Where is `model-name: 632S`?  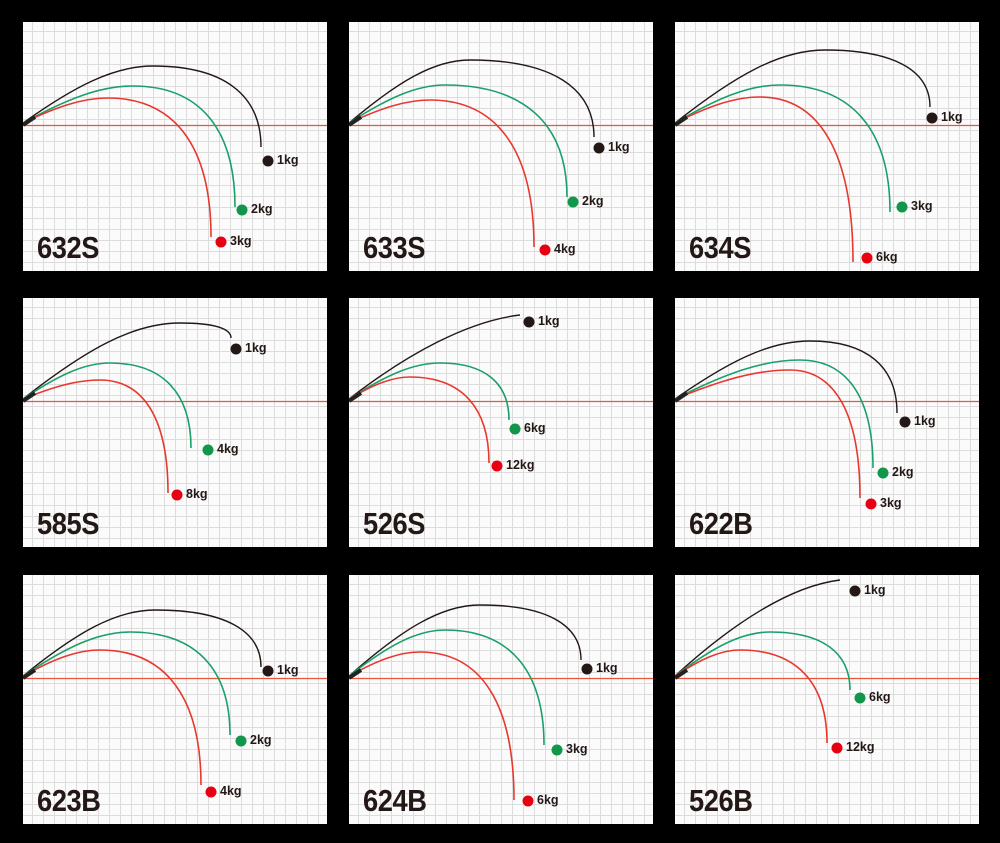
model-name: 632S is located at coordinates (68, 247).